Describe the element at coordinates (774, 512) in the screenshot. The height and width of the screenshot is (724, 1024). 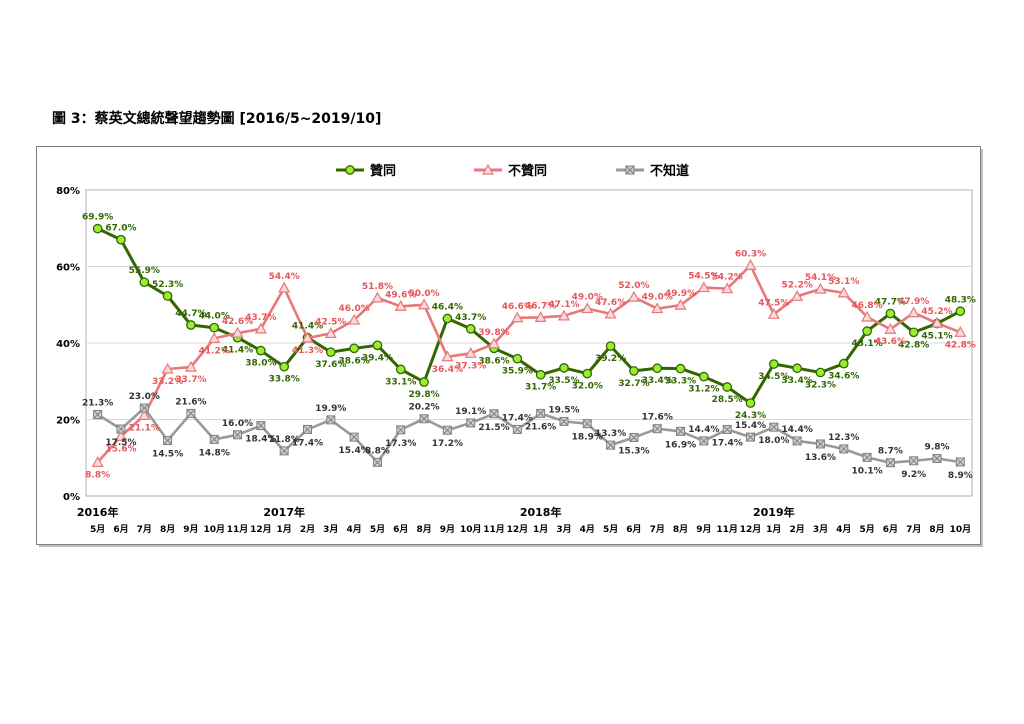
I see `year-label: 2019年` at that location.